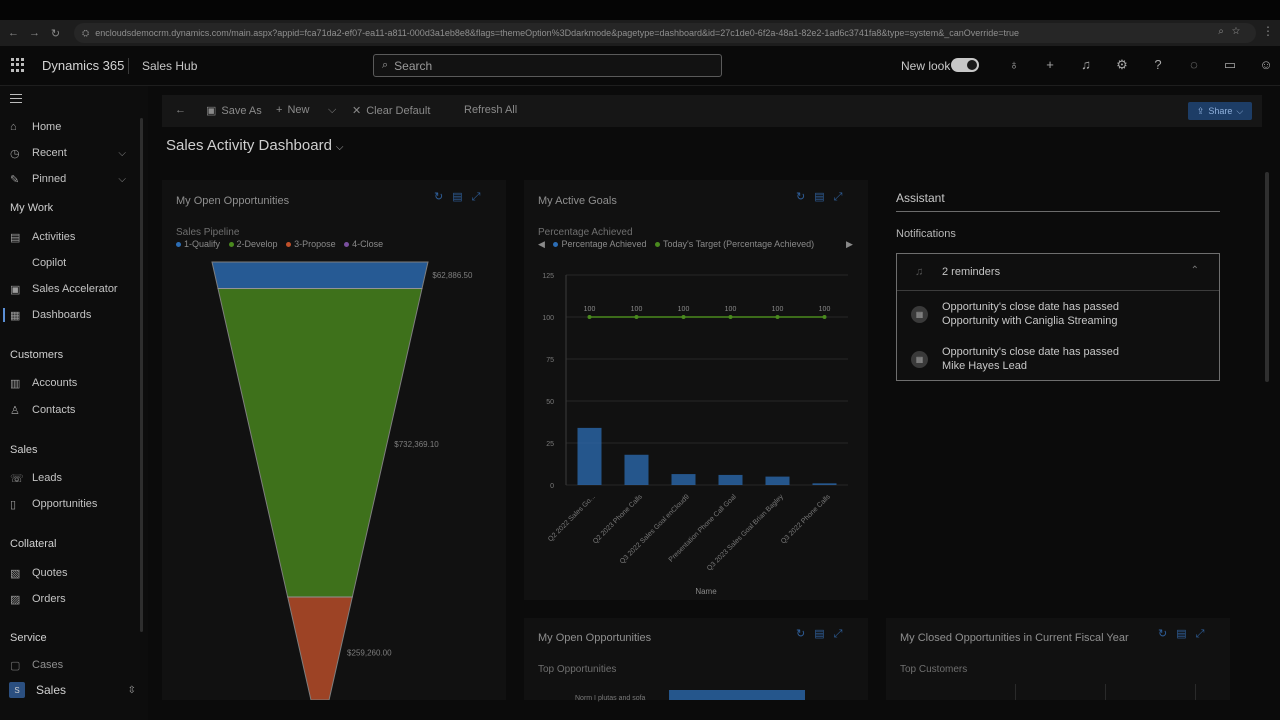  Describe the element at coordinates (1194, 64) in the screenshot. I see `copilot-icon: ◌` at that location.